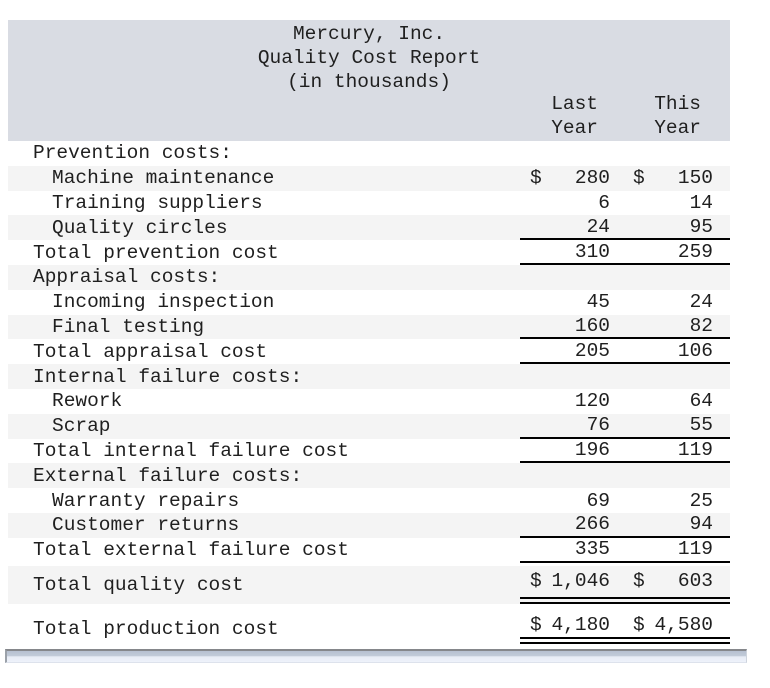 The image size is (770, 688). I want to click on last-year-cell: 24, so click(565, 226).